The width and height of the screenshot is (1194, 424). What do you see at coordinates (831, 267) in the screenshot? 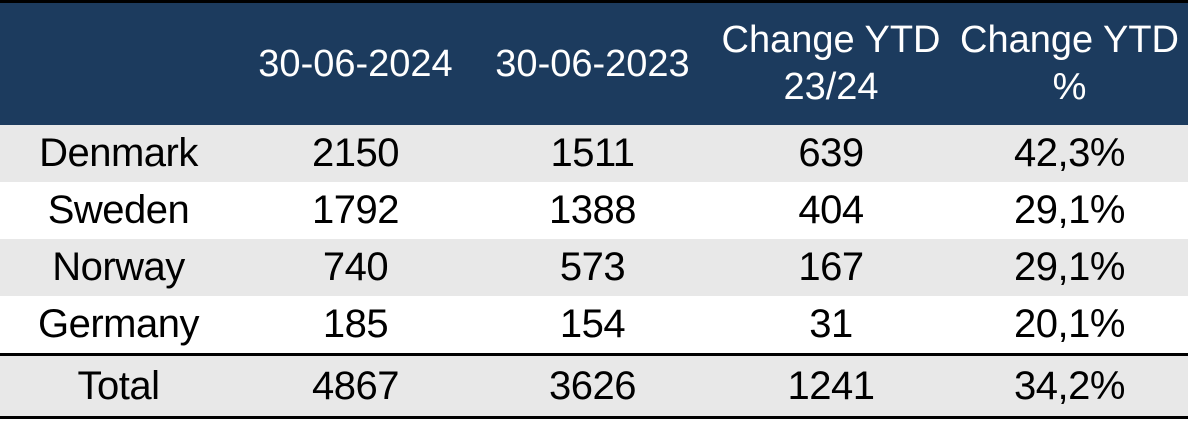
I see `cell-value: 167` at bounding box center [831, 267].